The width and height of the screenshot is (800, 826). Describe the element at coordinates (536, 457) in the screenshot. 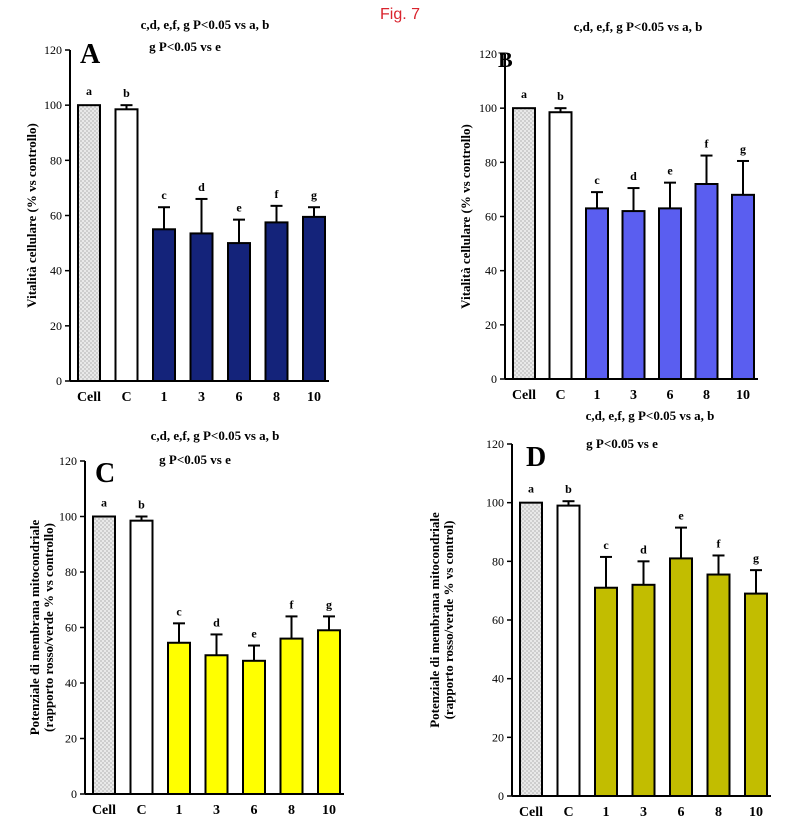

I see `panel-letter: D` at that location.